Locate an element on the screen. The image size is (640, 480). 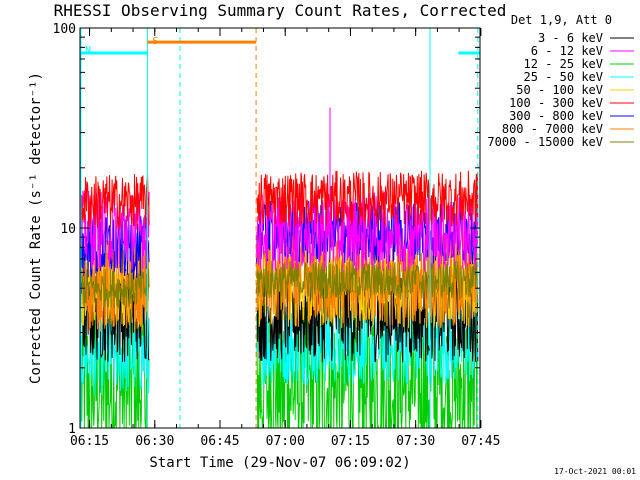
x-tick-label: 06:15 is located at coordinates (89, 441).